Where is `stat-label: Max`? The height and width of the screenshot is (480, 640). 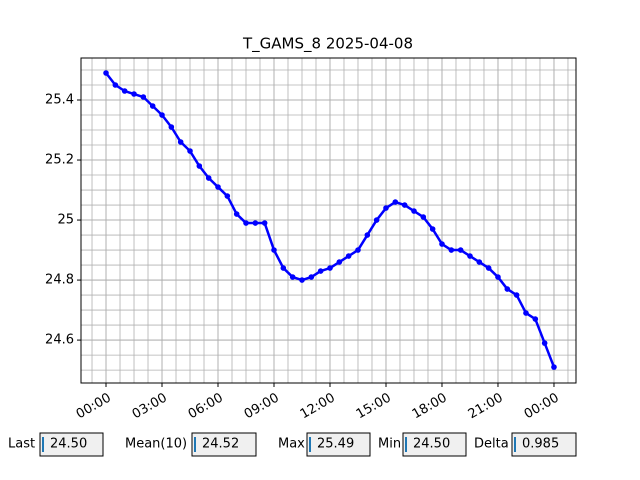 stat-label: Max is located at coordinates (291, 444).